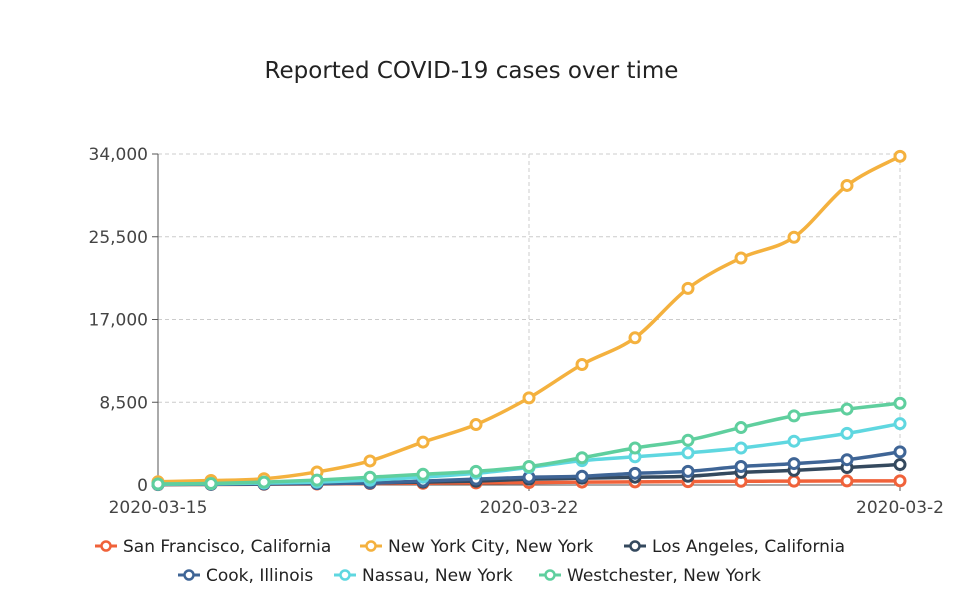 Image resolution: width=964 pixels, height=613 pixels. What do you see at coordinates (529, 443) in the screenshot?
I see `series-westchester-new-york` at bounding box center [529, 443].